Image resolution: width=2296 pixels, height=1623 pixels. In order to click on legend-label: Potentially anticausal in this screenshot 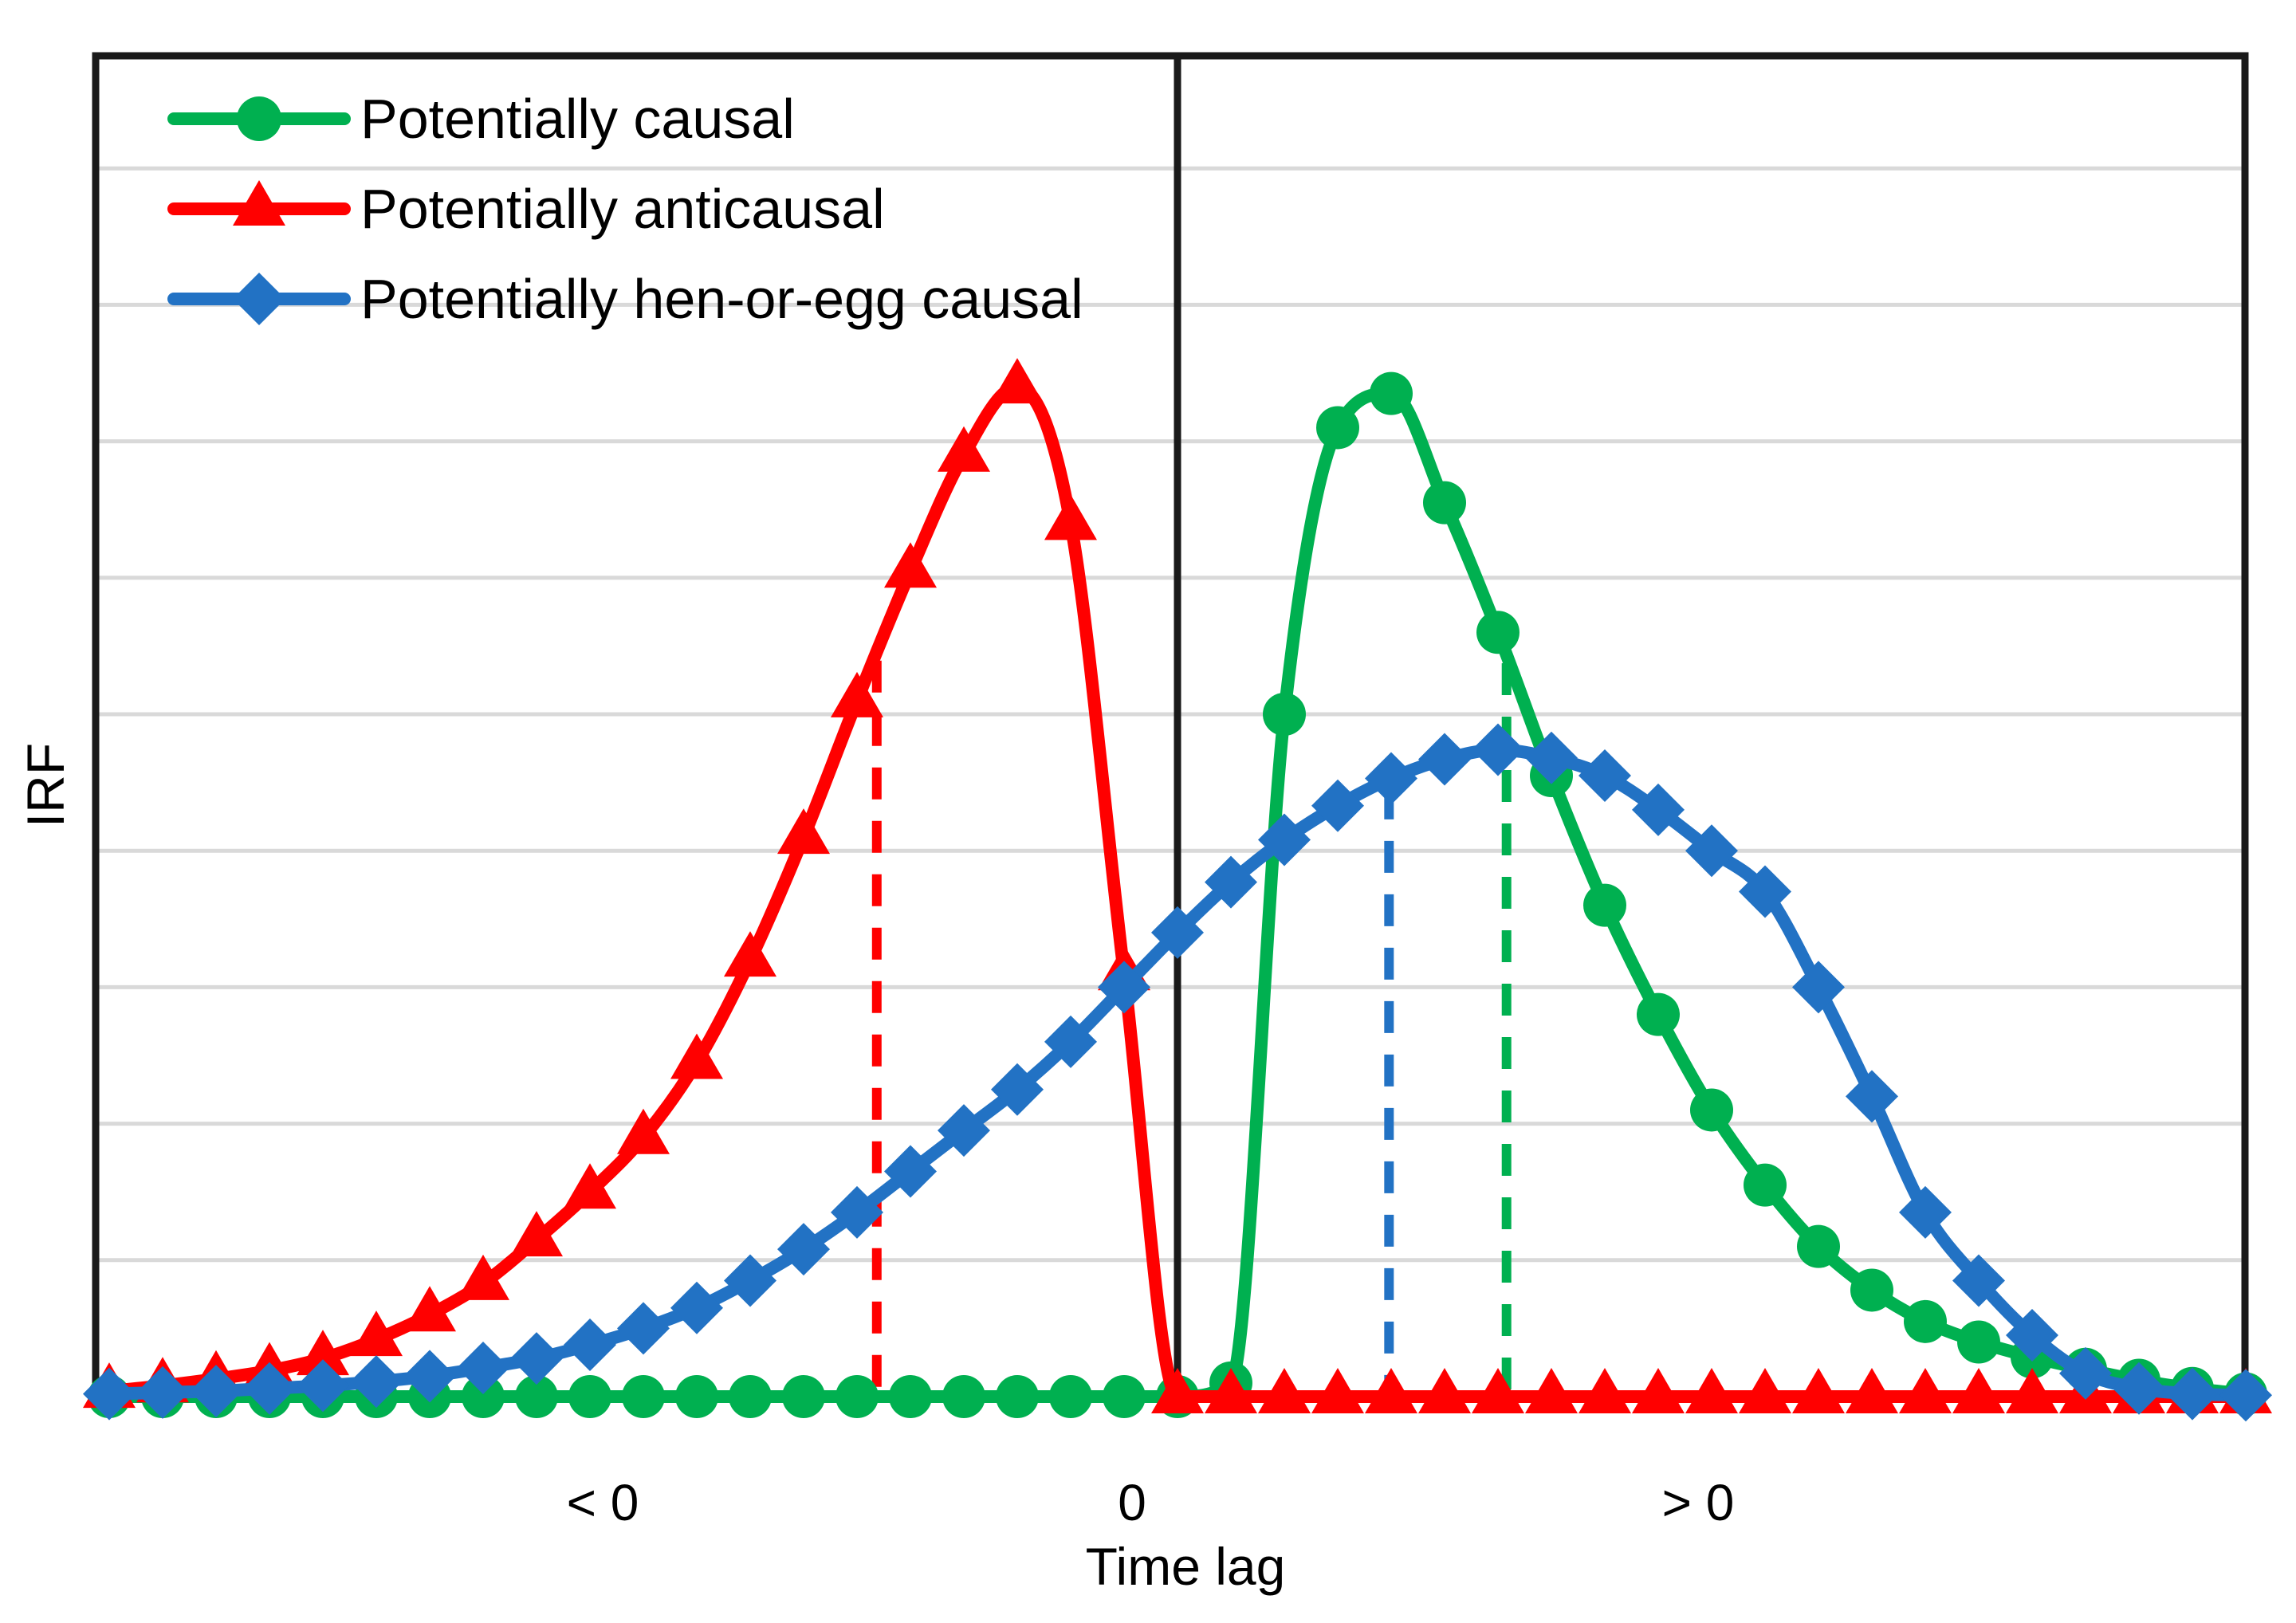, I will do `click(622, 208)`.